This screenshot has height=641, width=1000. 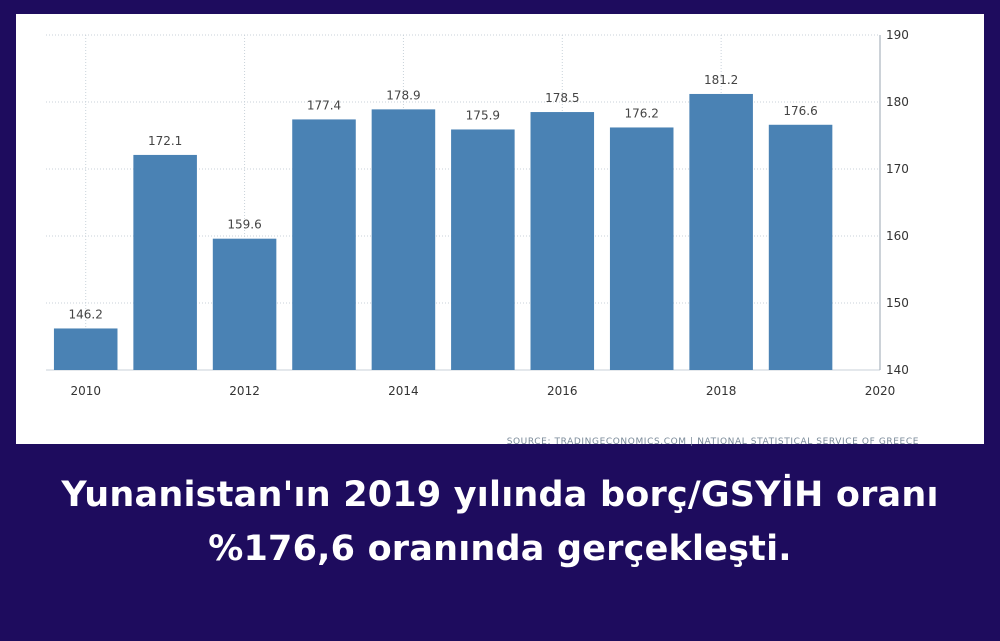 I want to click on bar-2018, so click(x=721, y=232).